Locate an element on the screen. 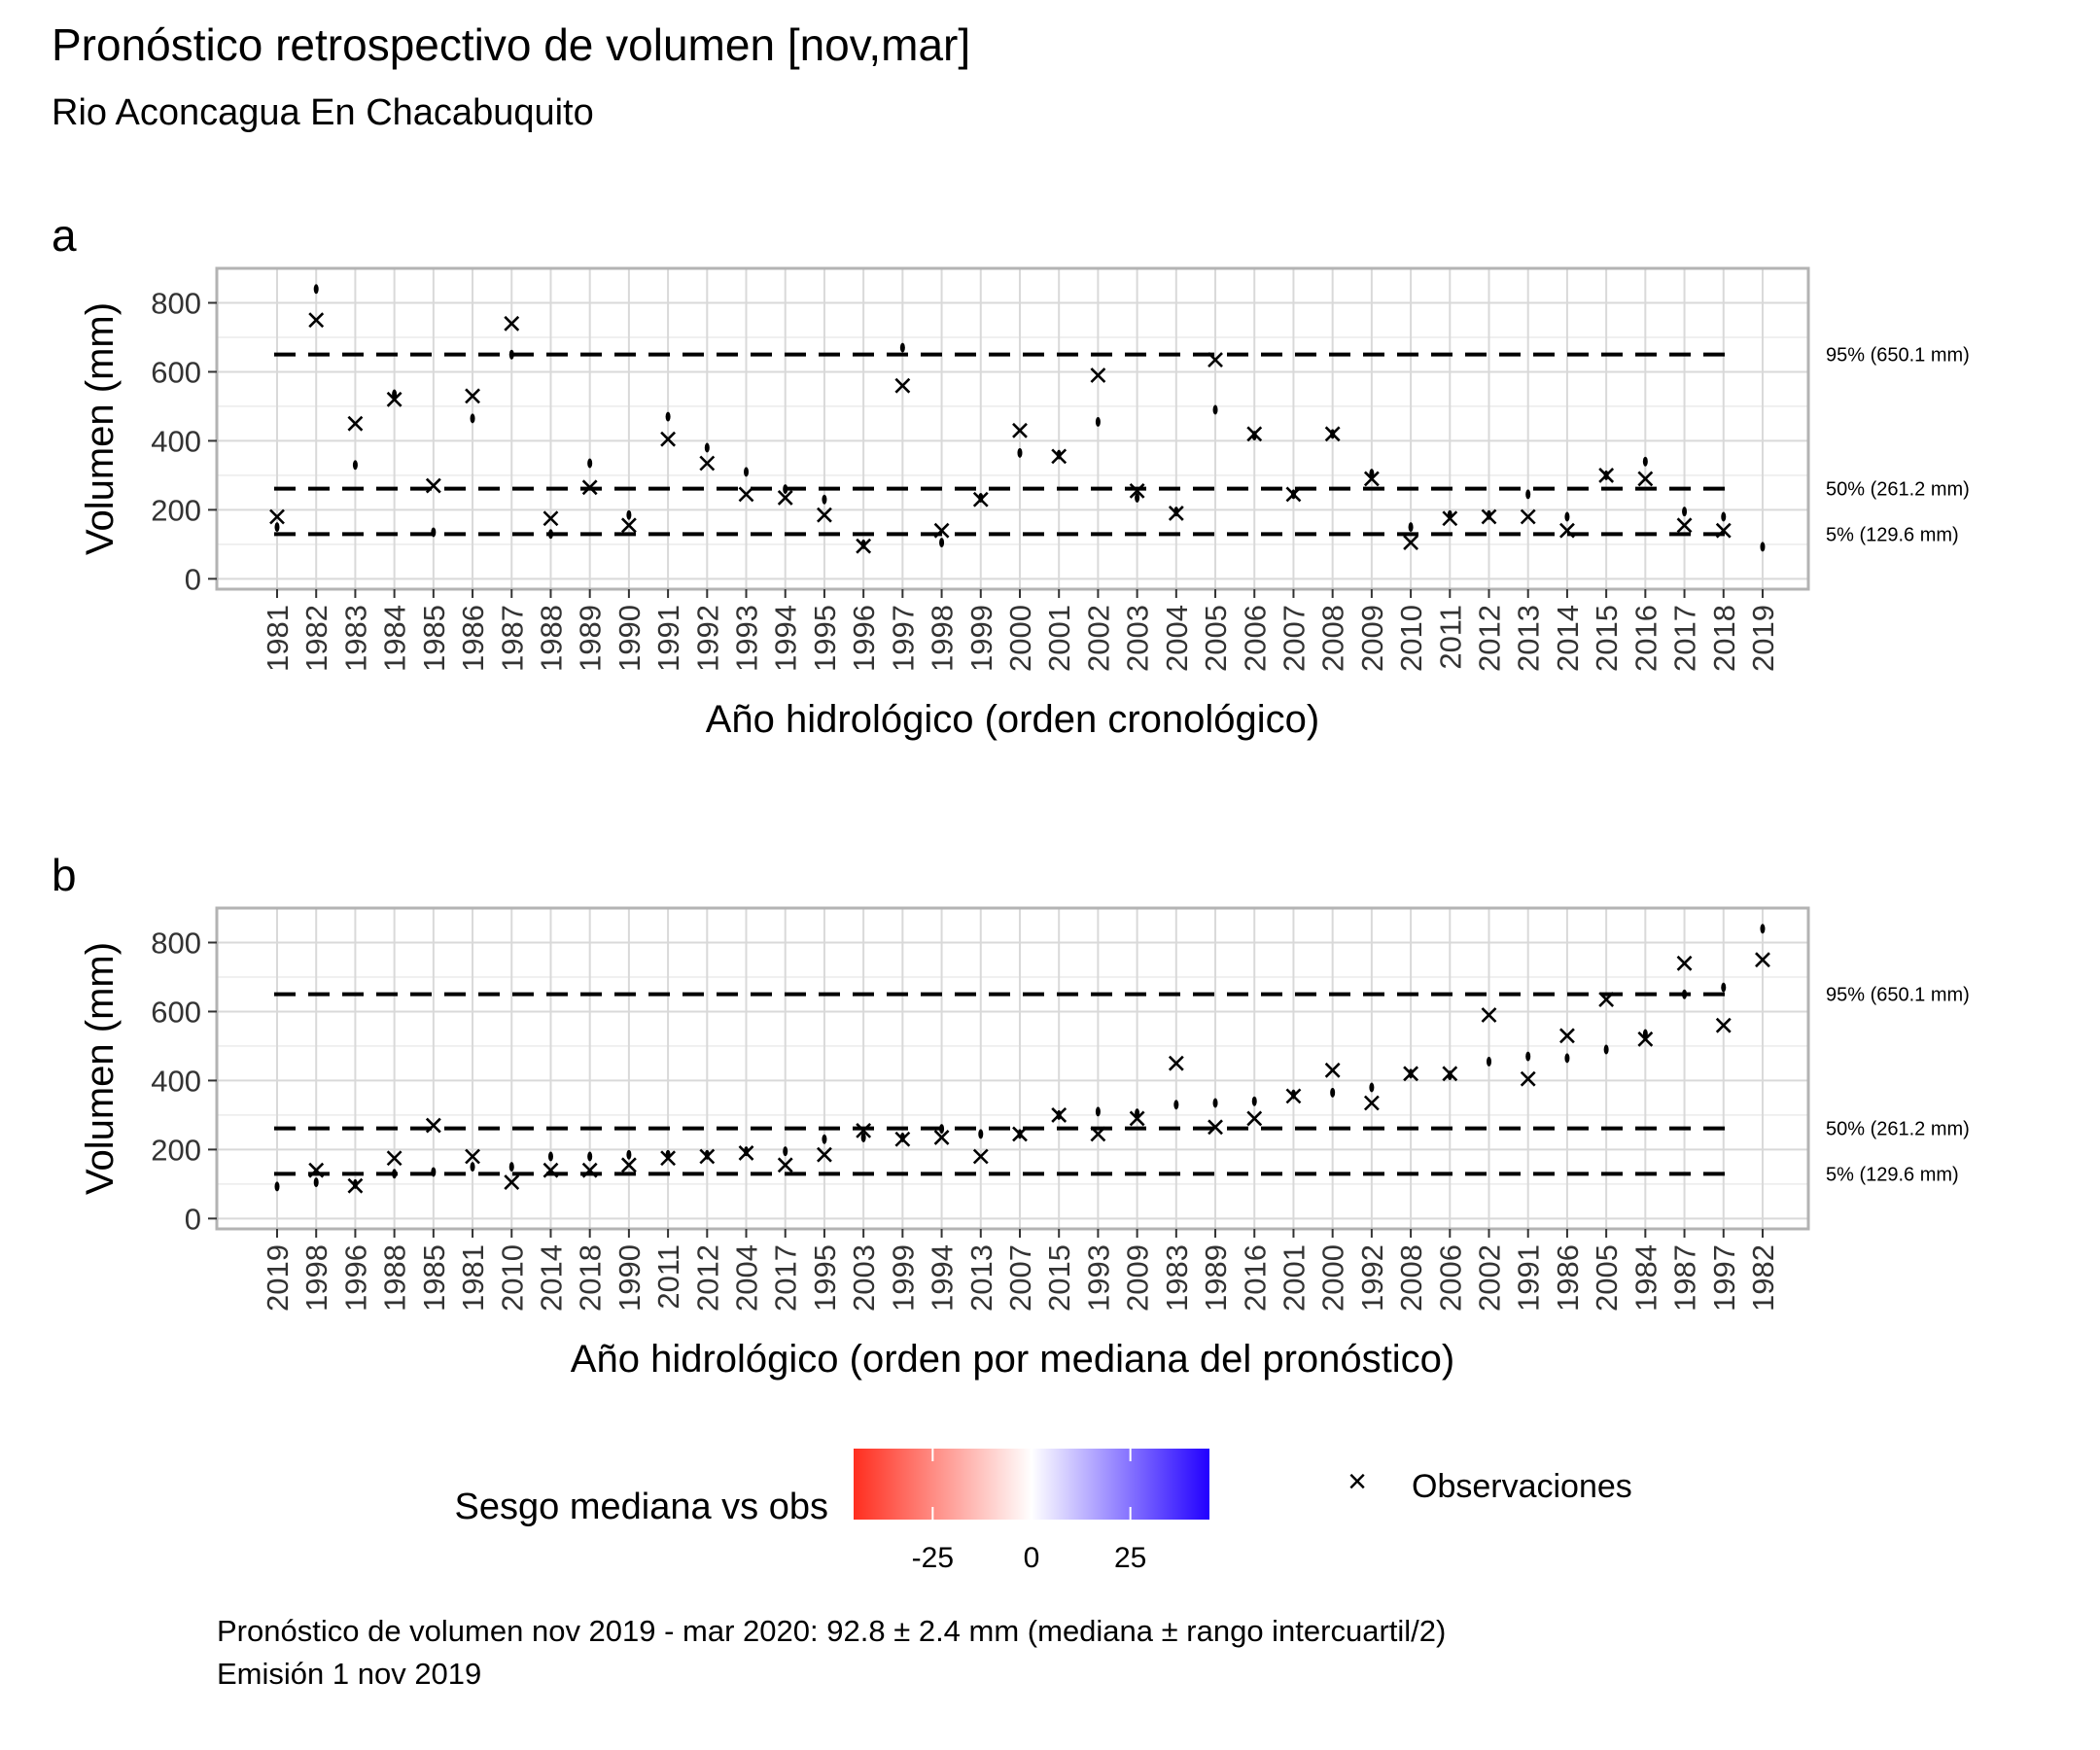  panel-a-forecast-median-2005 is located at coordinates (1215, 409).